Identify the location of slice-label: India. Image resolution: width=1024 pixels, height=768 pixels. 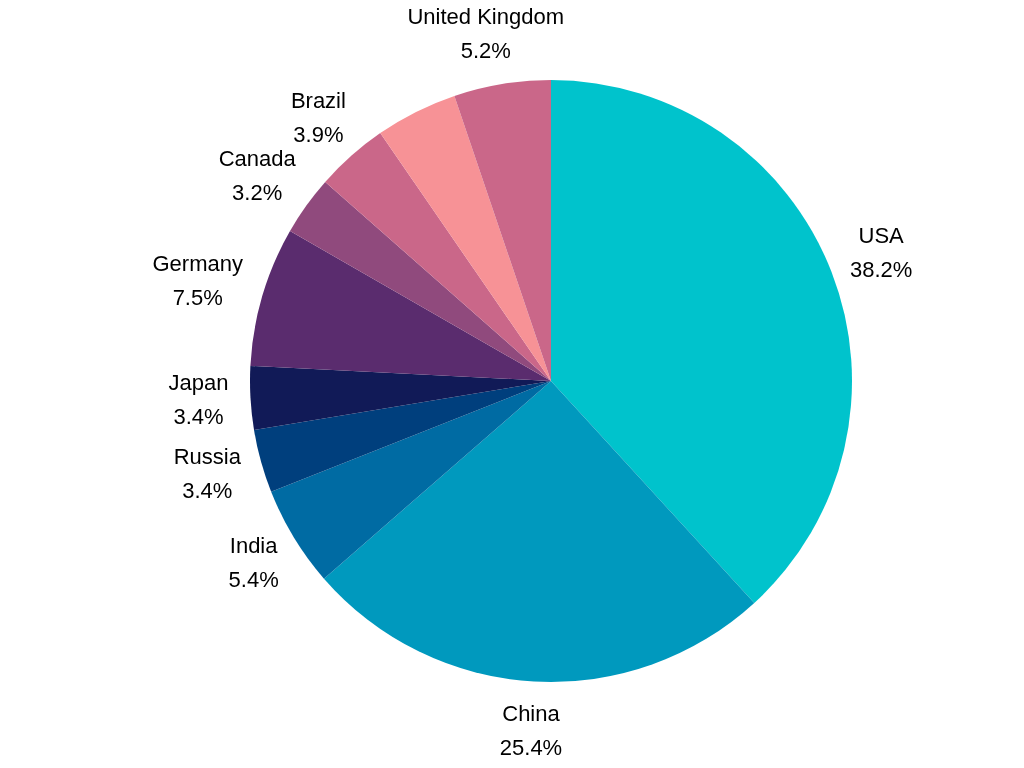
(254, 545).